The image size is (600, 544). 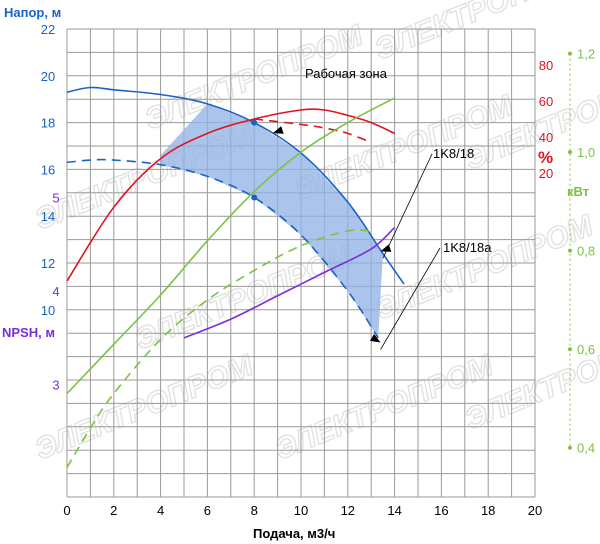 I want to click on efficiency-tick-label: 20, so click(x=546, y=173).